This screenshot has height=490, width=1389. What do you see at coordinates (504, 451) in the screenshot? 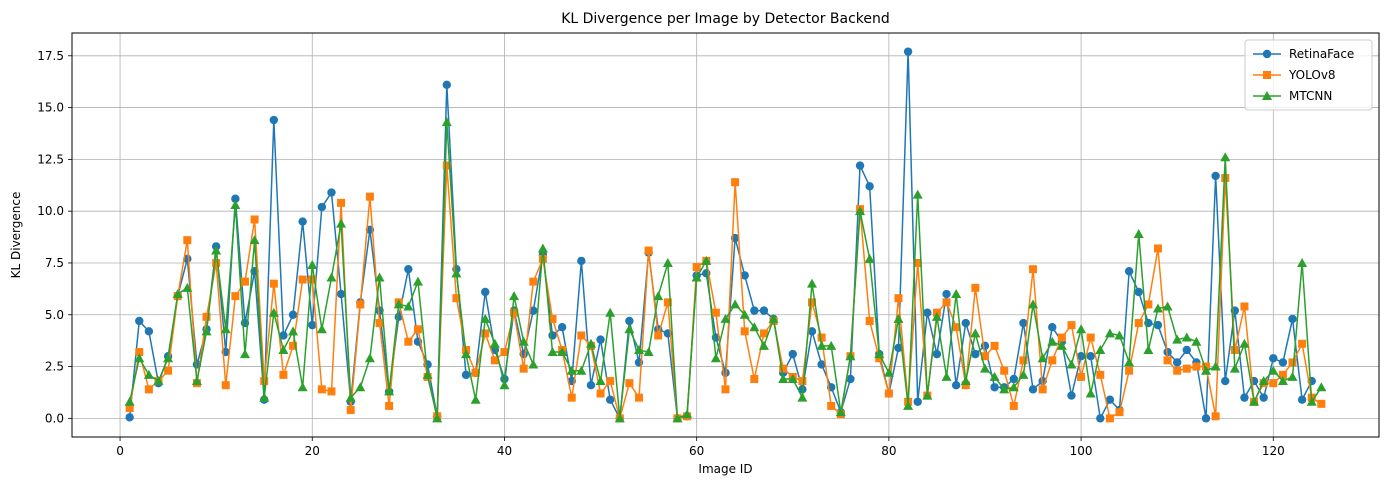
I see `x-tick-label: 40` at bounding box center [504, 451].